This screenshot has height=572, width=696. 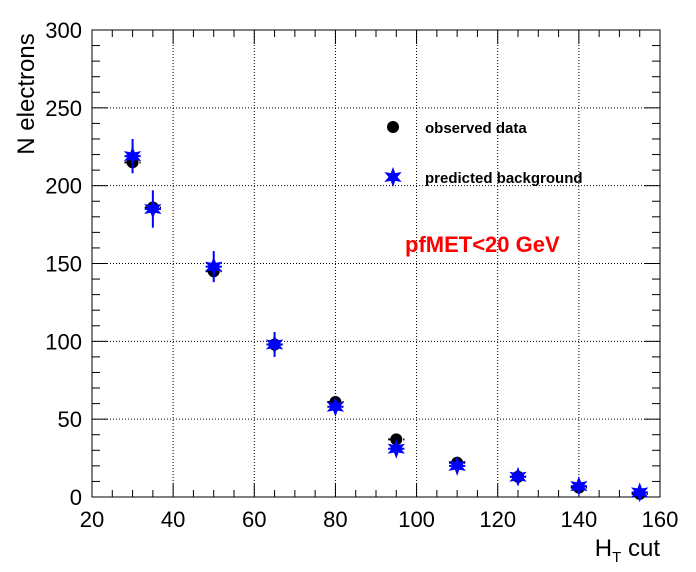 I want to click on x-axis-label: HT cut, so click(x=628, y=550).